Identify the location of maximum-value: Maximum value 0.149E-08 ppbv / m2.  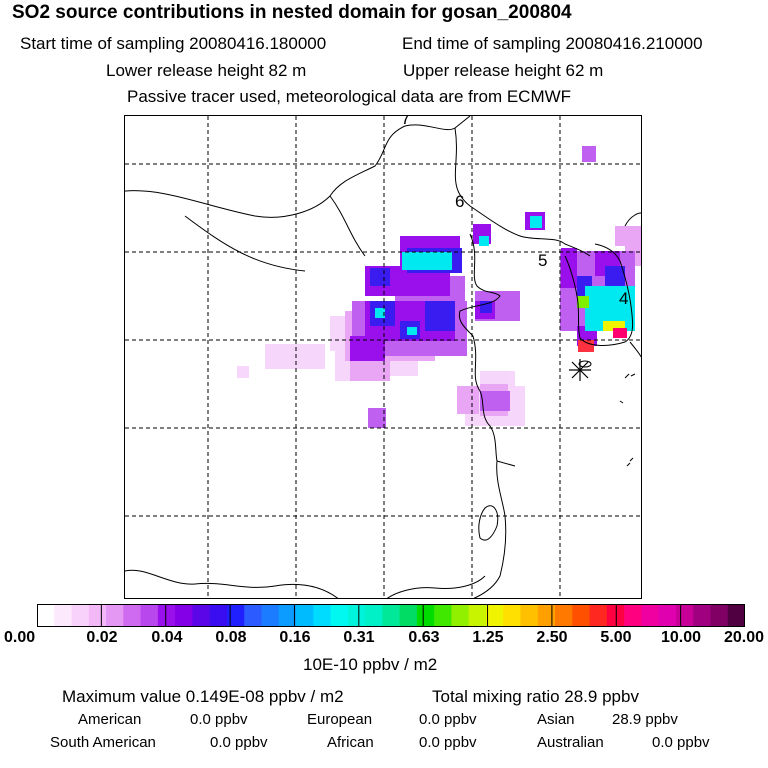
(203, 696).